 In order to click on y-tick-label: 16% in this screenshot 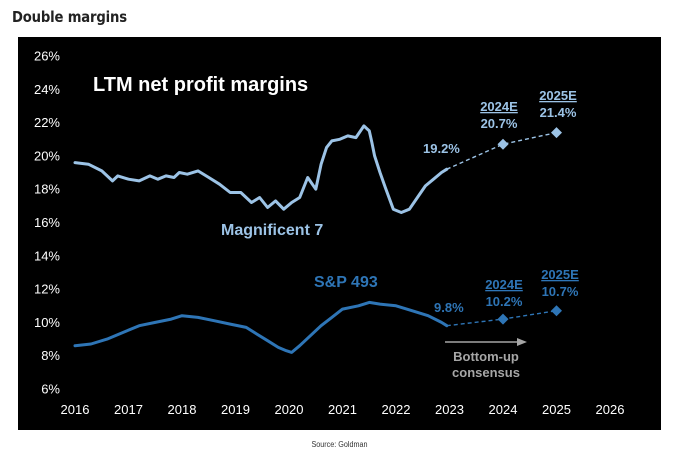, I will do `click(47, 222)`.